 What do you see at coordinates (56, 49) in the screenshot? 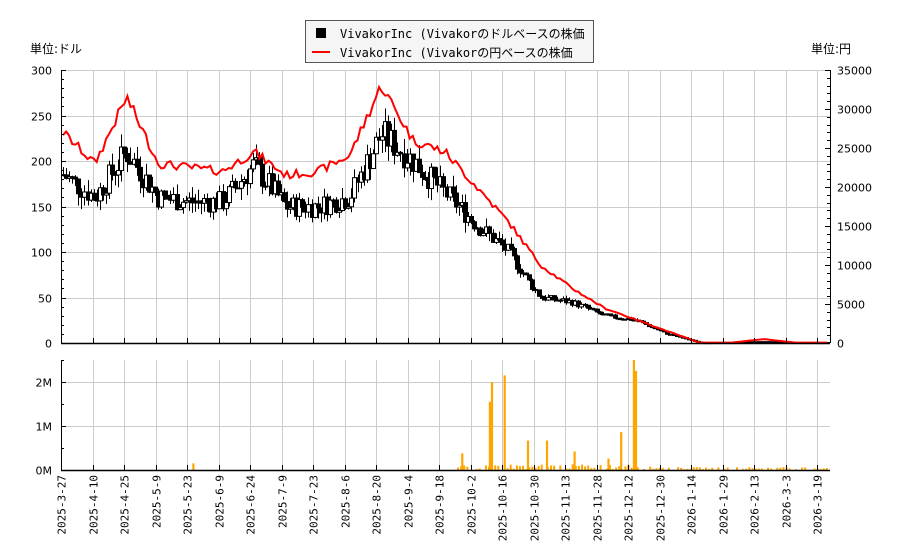
I see `left-axis-unit: 単位:ドル` at bounding box center [56, 49].